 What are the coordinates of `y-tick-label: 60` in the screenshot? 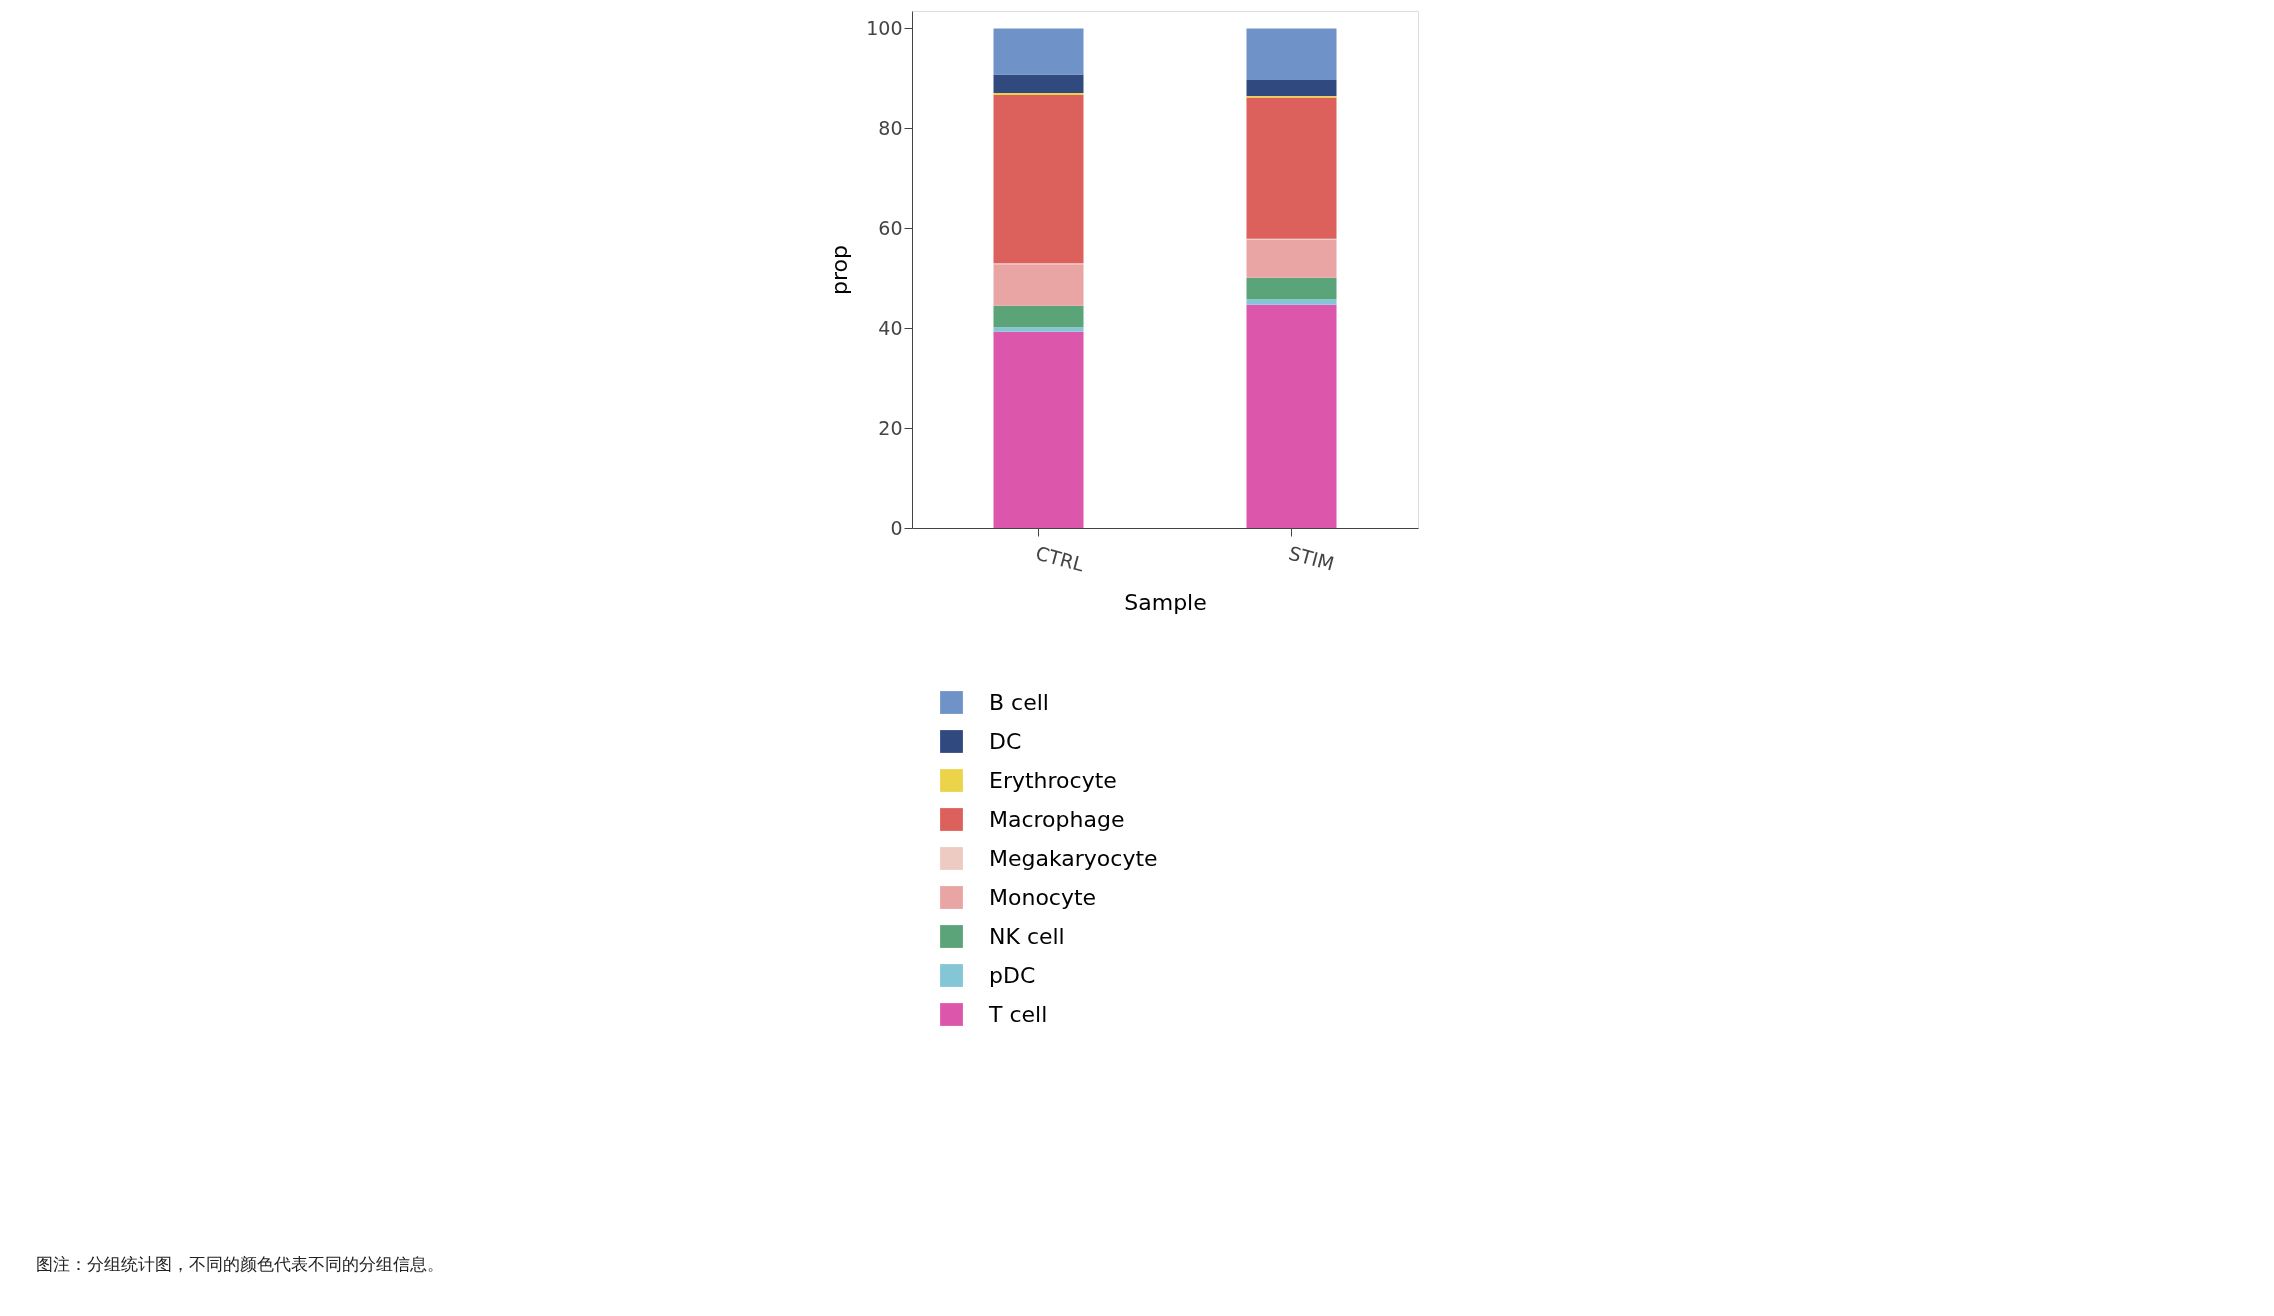 It's located at (890, 227).